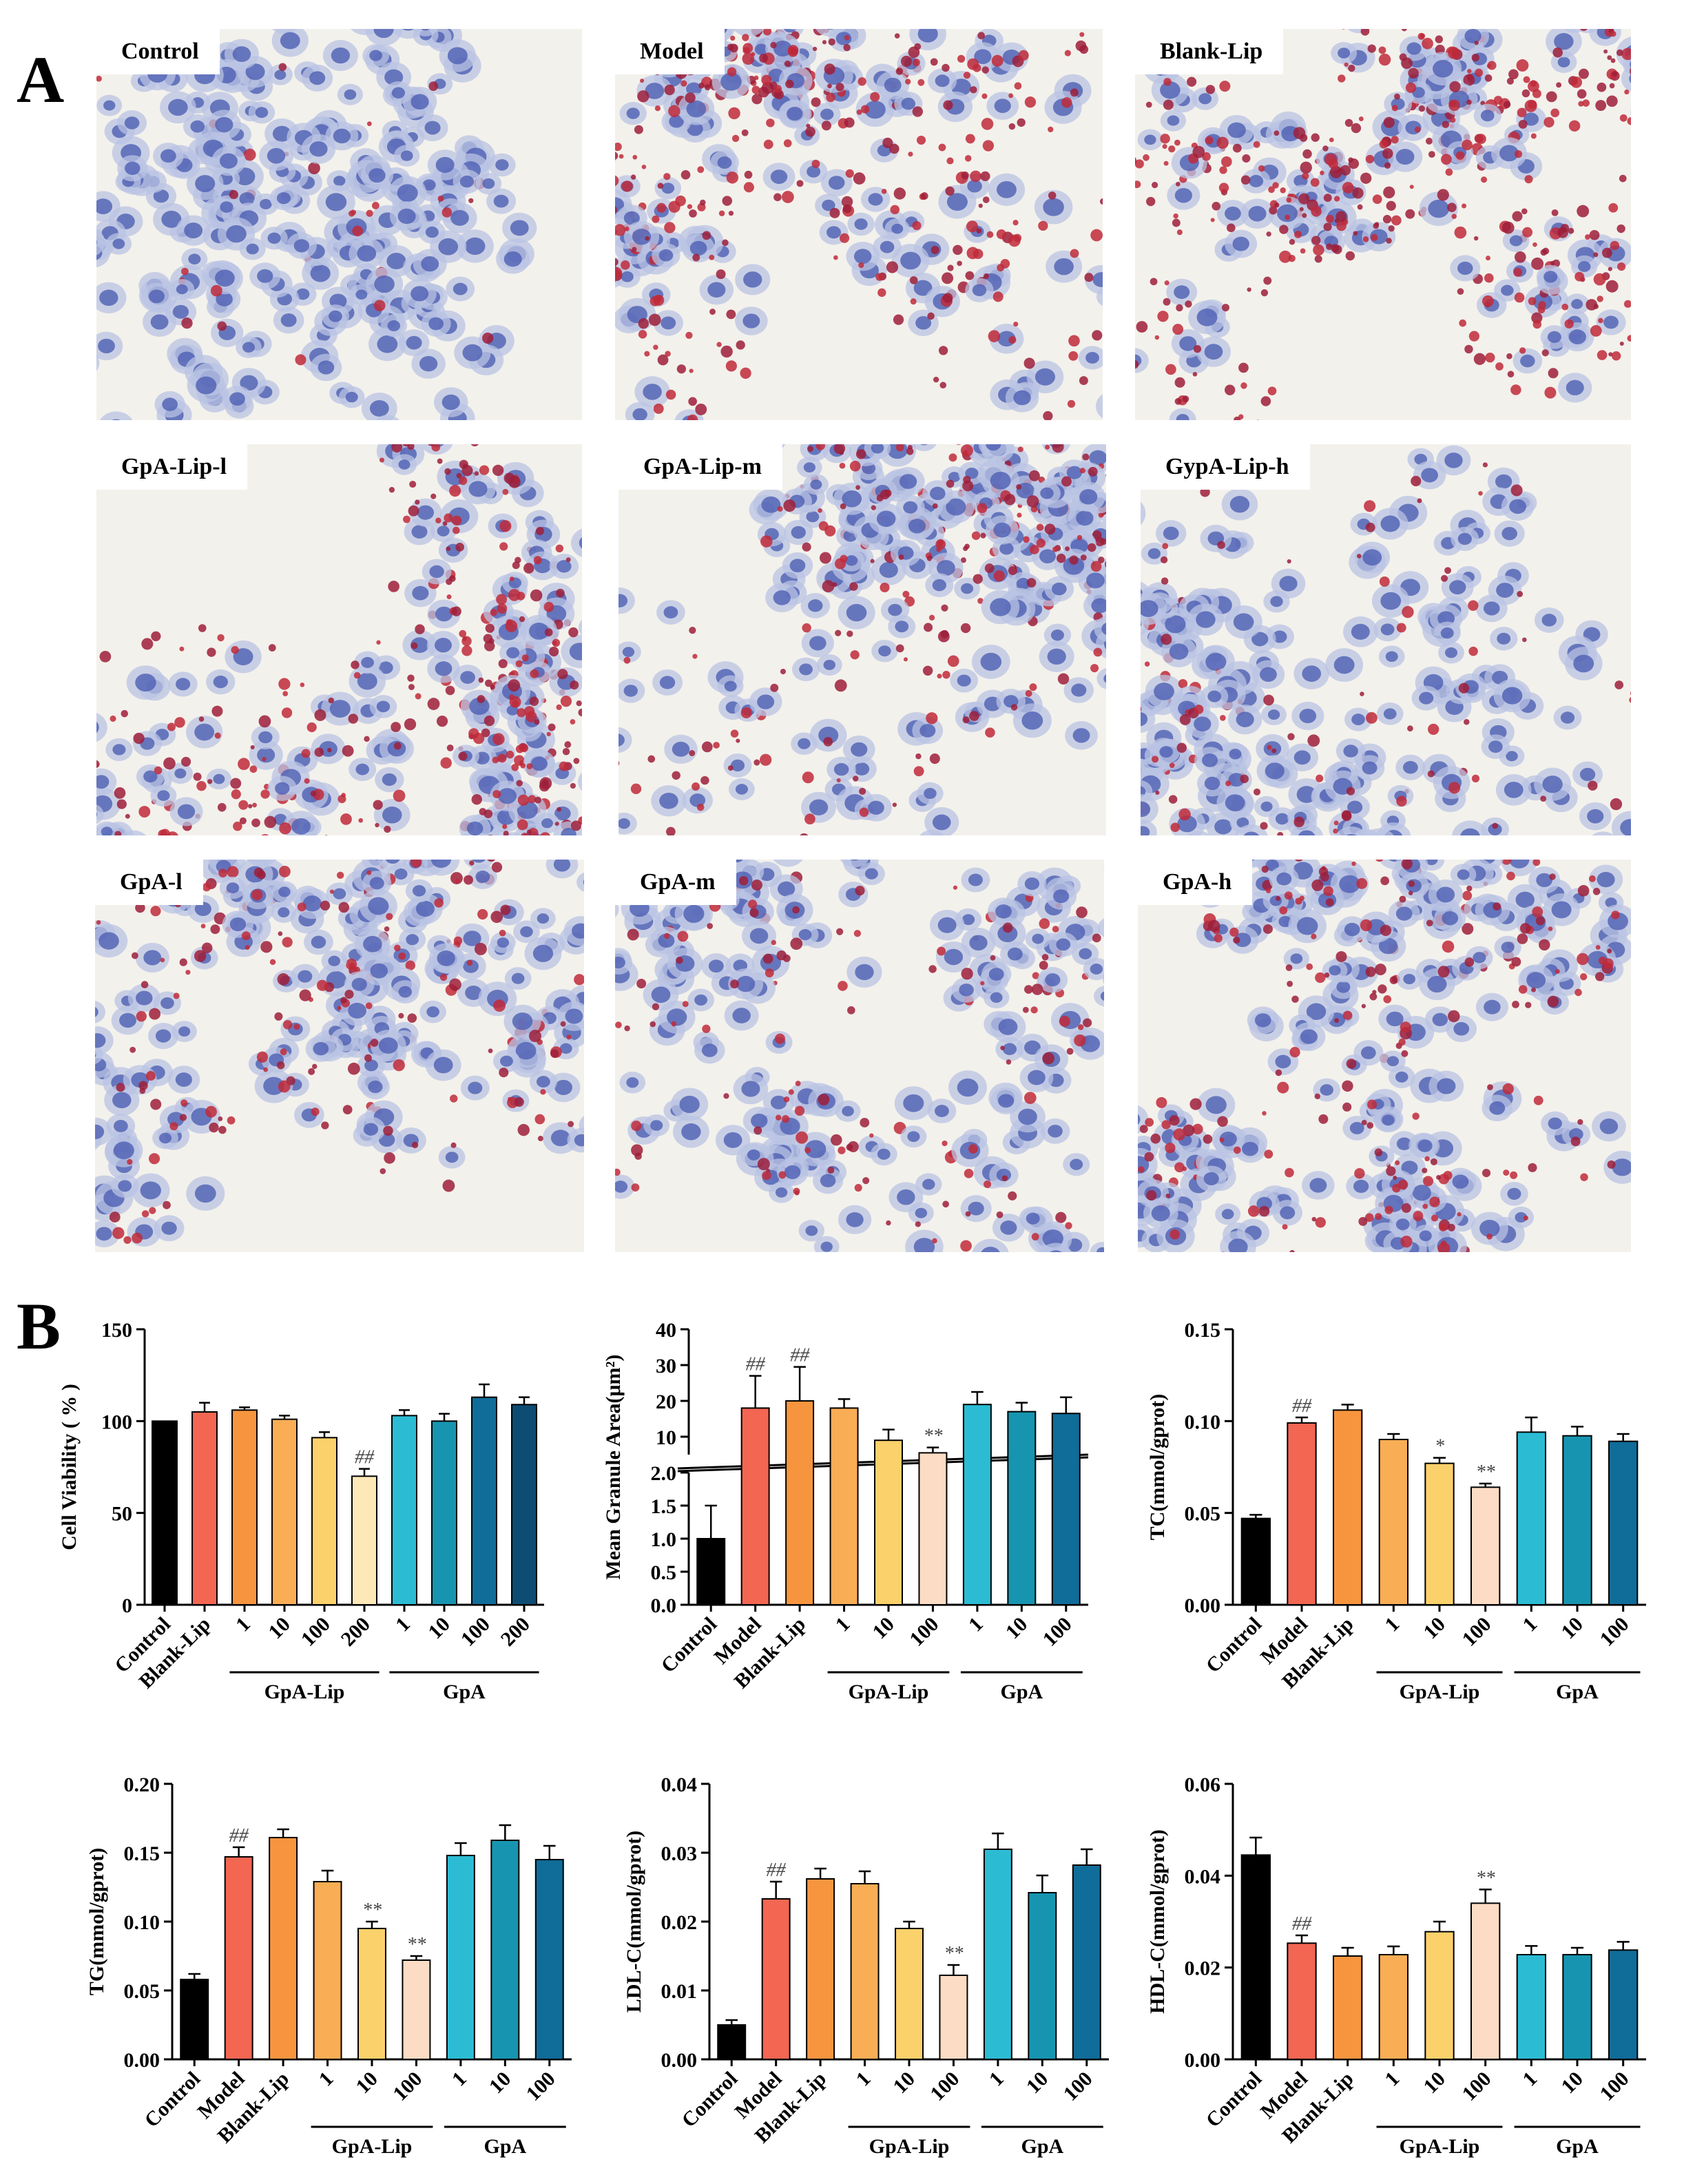 The height and width of the screenshot is (2184, 1684). Describe the element at coordinates (39, 1326) in the screenshot. I see `panel-label-b: B` at that location.